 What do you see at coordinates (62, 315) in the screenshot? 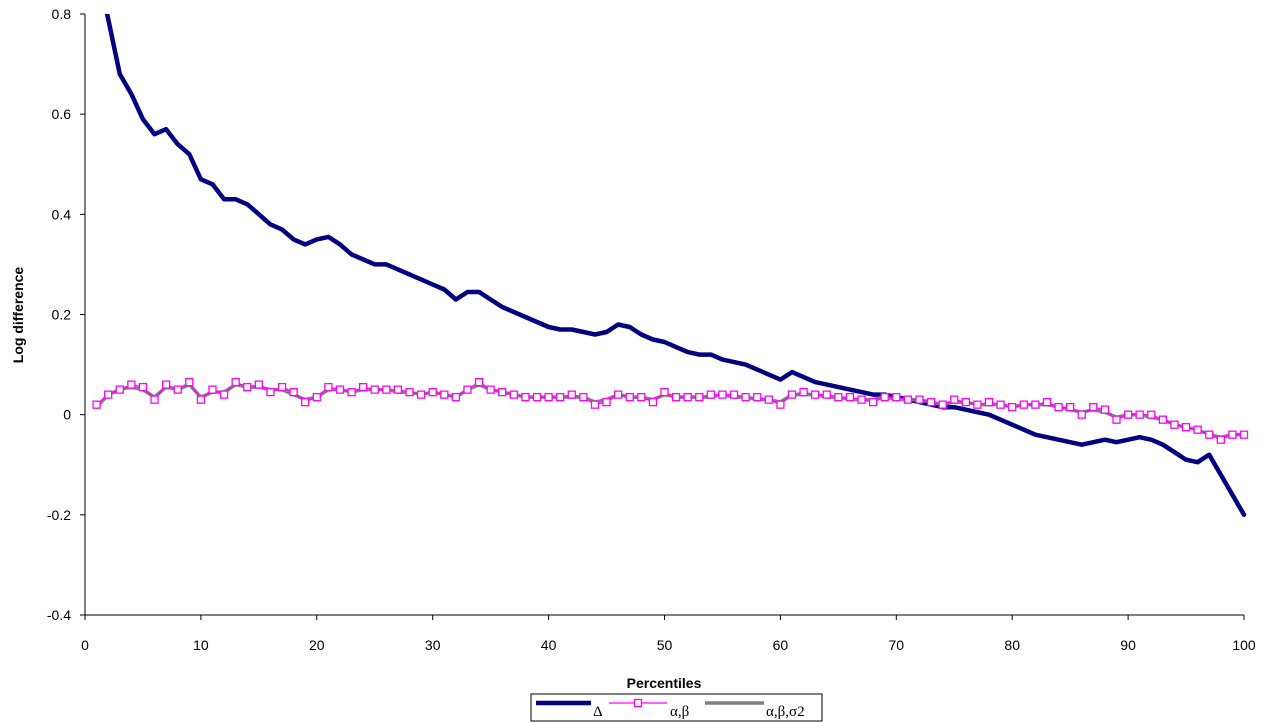
I see `y-tick-label: 0.2` at bounding box center [62, 315].